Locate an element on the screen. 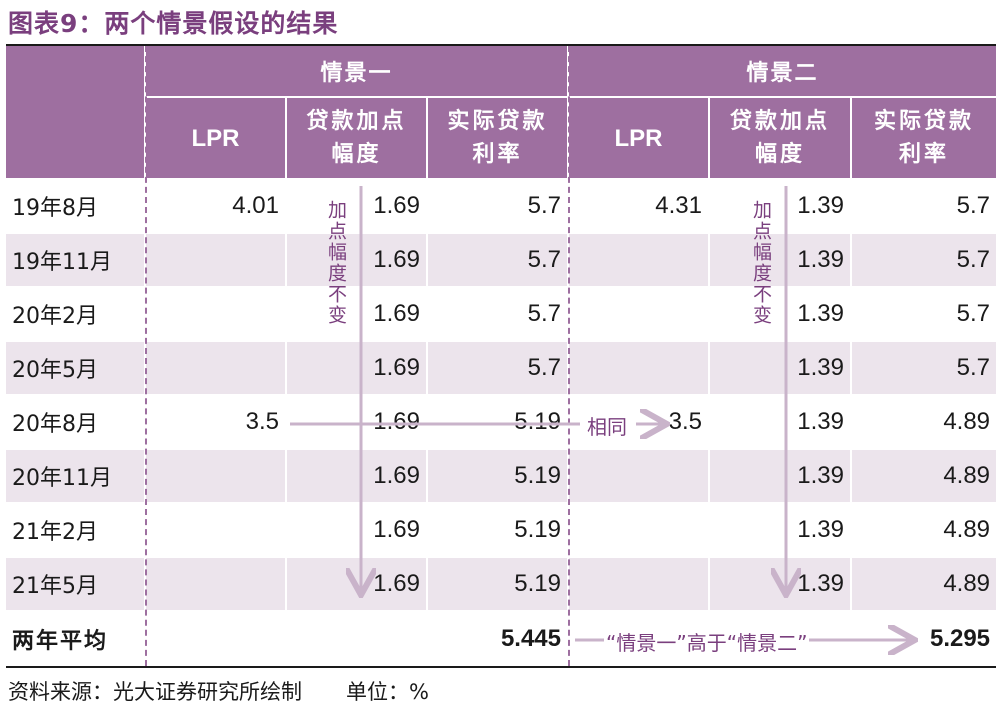  average-row: 两年平均 5.445 5.295 is located at coordinates (501, 639).